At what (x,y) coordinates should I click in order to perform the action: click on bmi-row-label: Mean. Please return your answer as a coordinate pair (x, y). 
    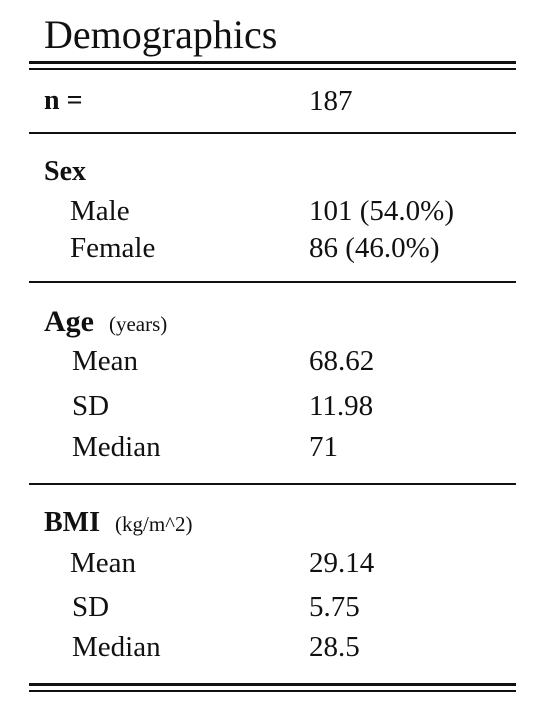
    Looking at the image, I should click on (103, 563).